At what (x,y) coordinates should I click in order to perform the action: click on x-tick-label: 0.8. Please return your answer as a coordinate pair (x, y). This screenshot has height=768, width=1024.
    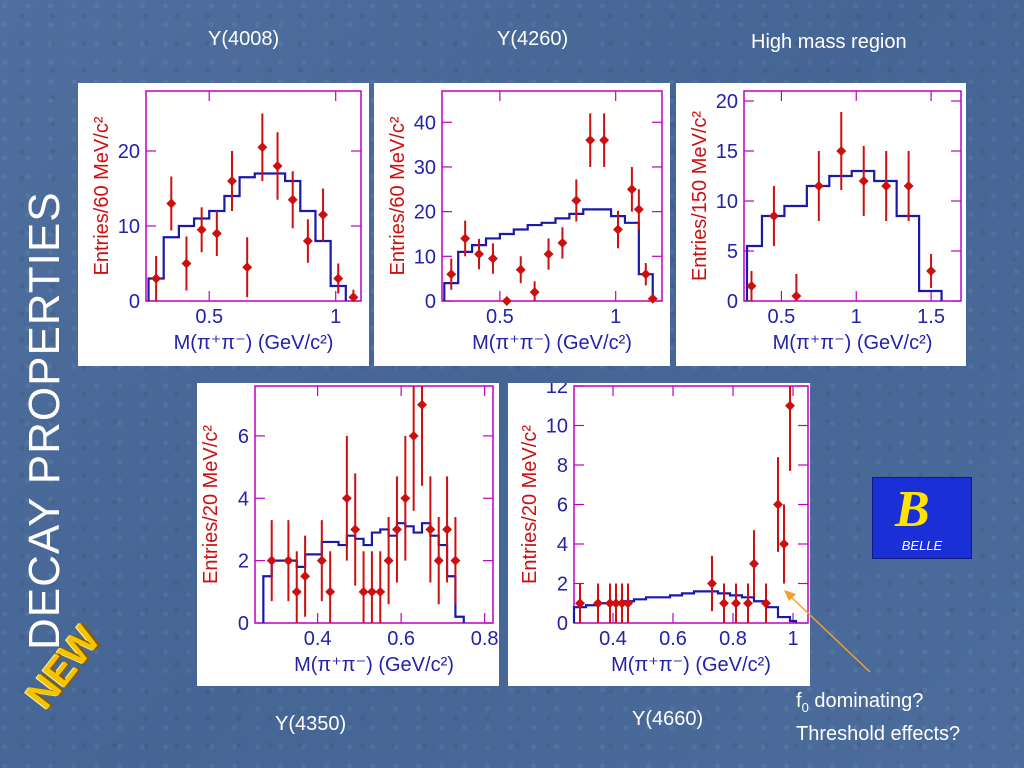
    Looking at the image, I should click on (733, 639).